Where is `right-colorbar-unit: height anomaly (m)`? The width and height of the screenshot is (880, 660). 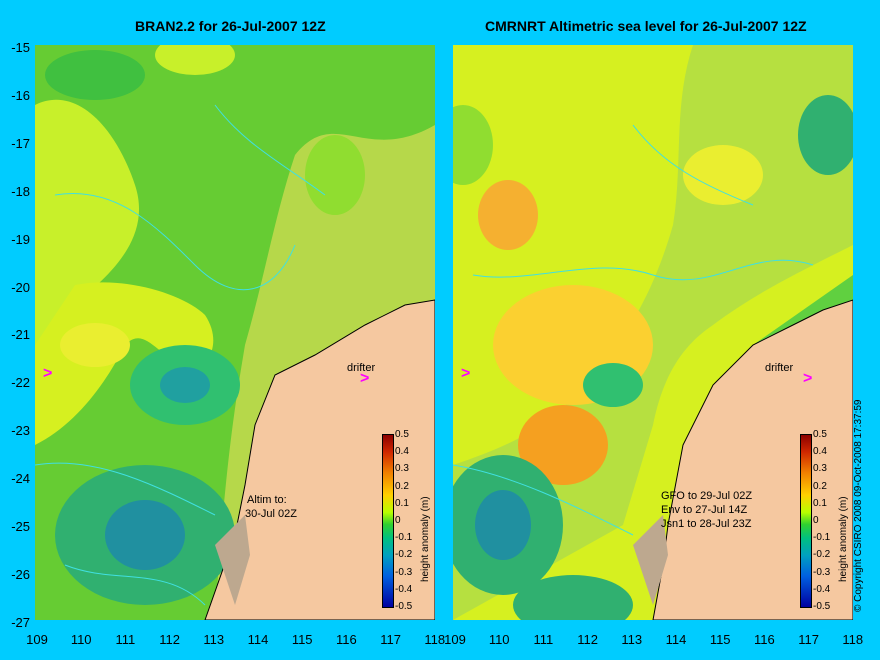 right-colorbar-unit: height anomaly (m) is located at coordinates (843, 539).